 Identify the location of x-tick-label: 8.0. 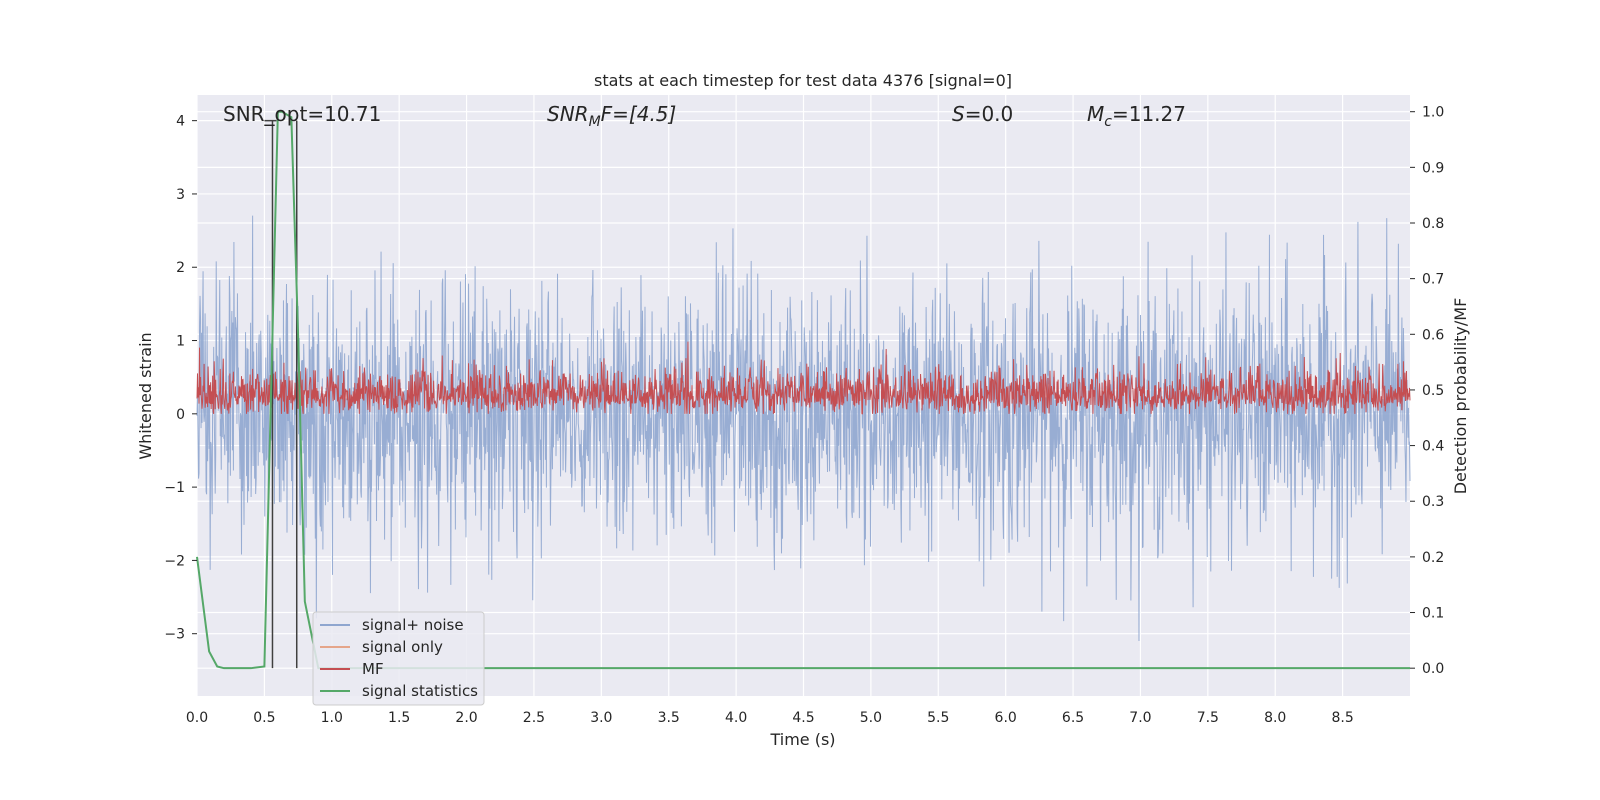
(1275, 718).